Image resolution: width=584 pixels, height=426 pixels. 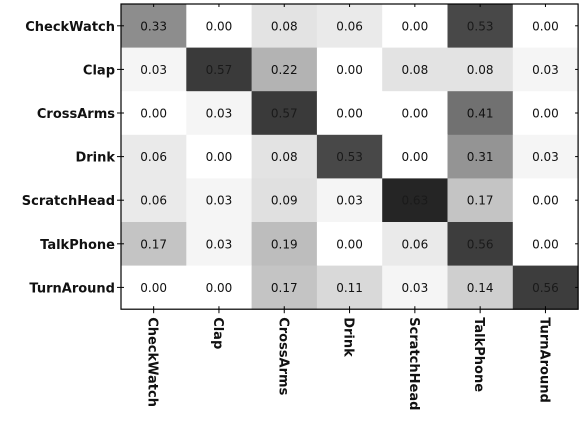 I want to click on cell-value-label: 0.33, so click(x=153, y=26).